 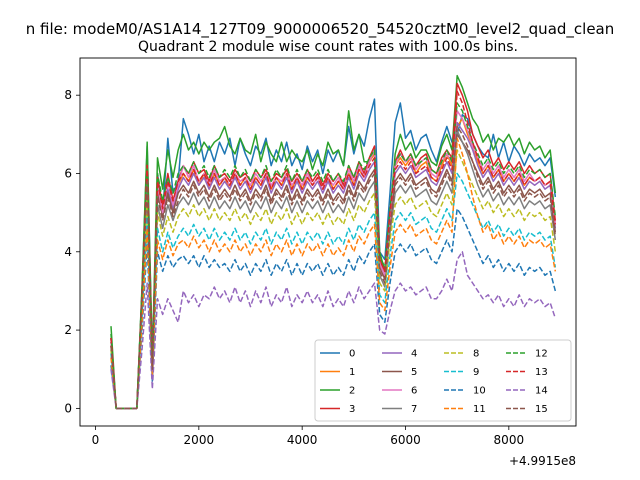 I want to click on x-tick-label: 0, so click(x=96, y=440).